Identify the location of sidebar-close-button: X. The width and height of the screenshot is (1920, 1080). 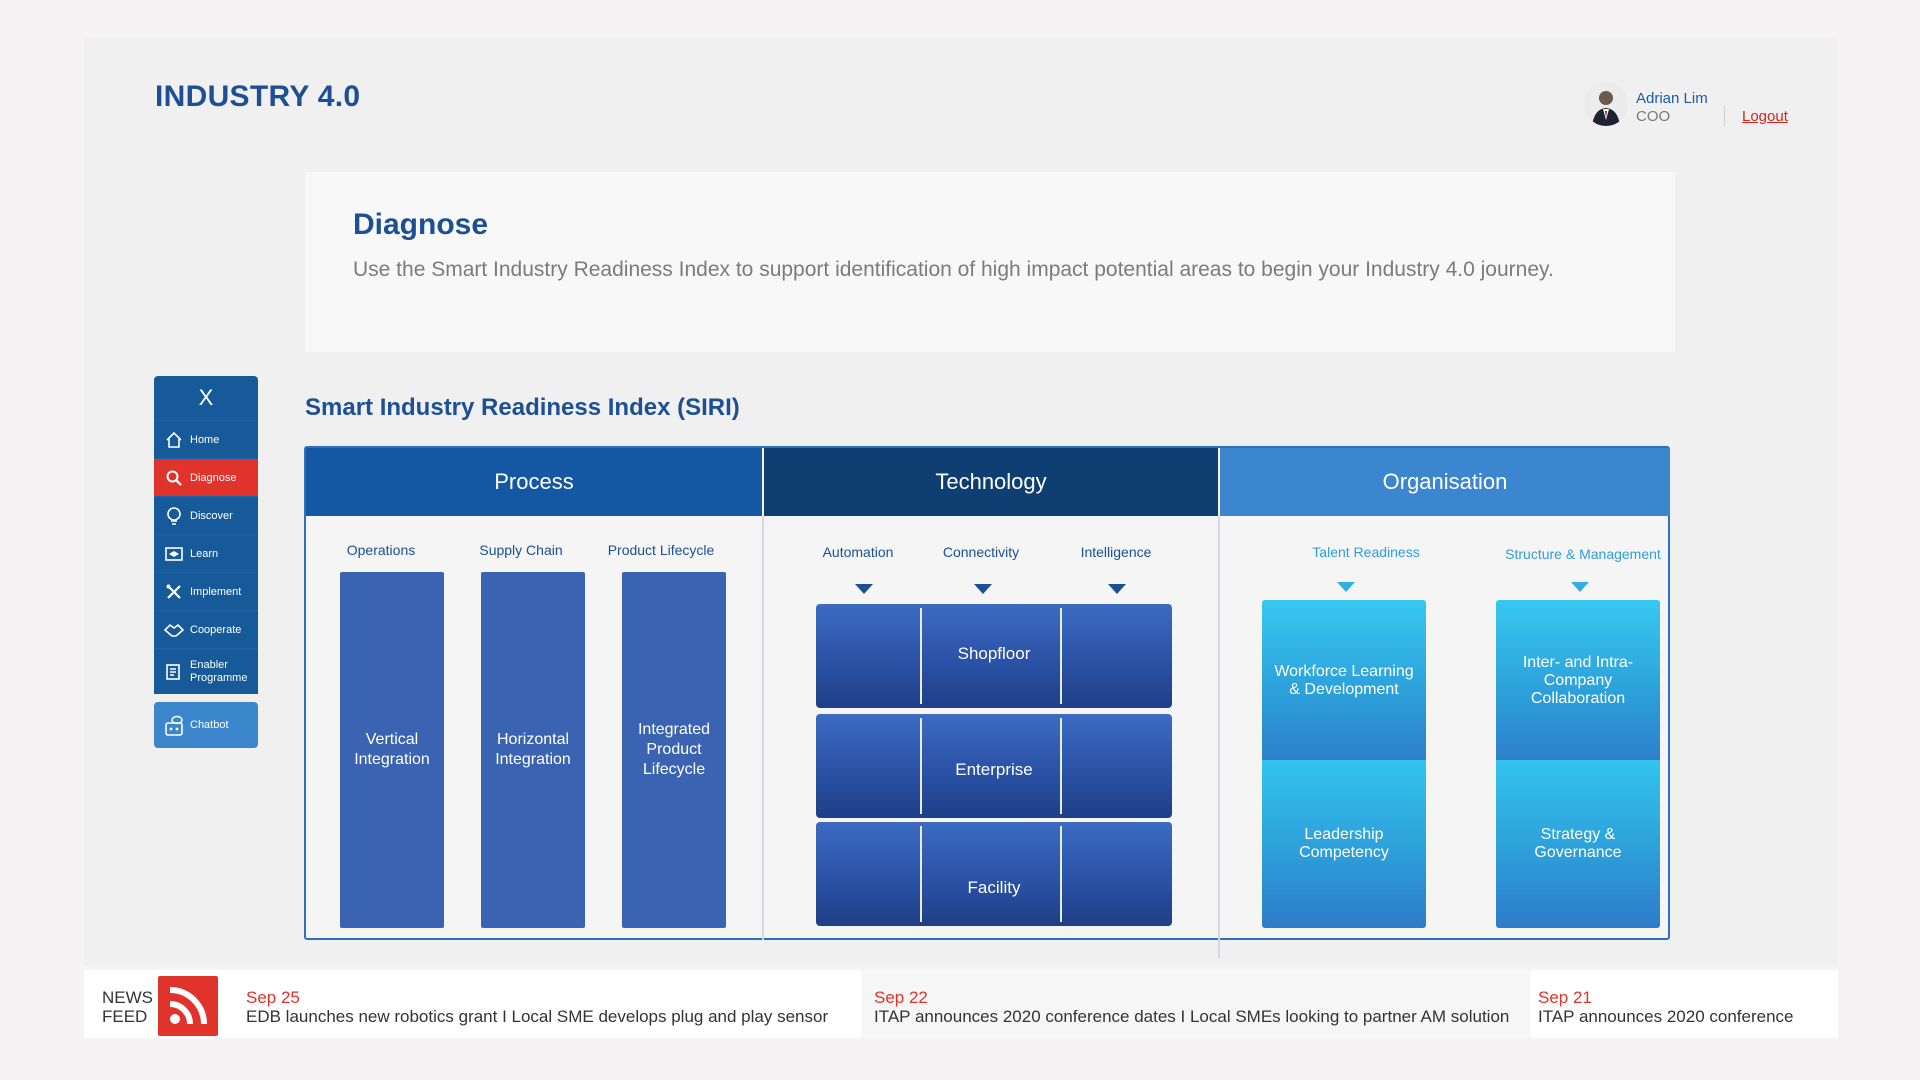
(206, 398).